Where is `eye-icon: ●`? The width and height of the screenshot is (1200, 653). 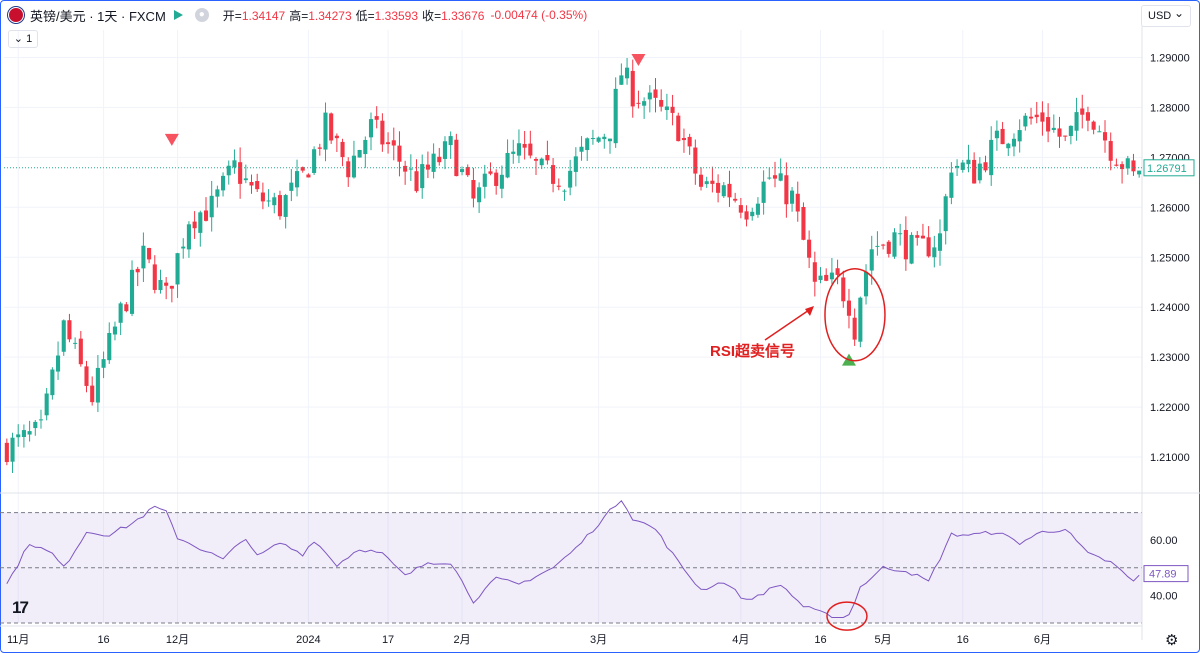
eye-icon: ● is located at coordinates (201, 15).